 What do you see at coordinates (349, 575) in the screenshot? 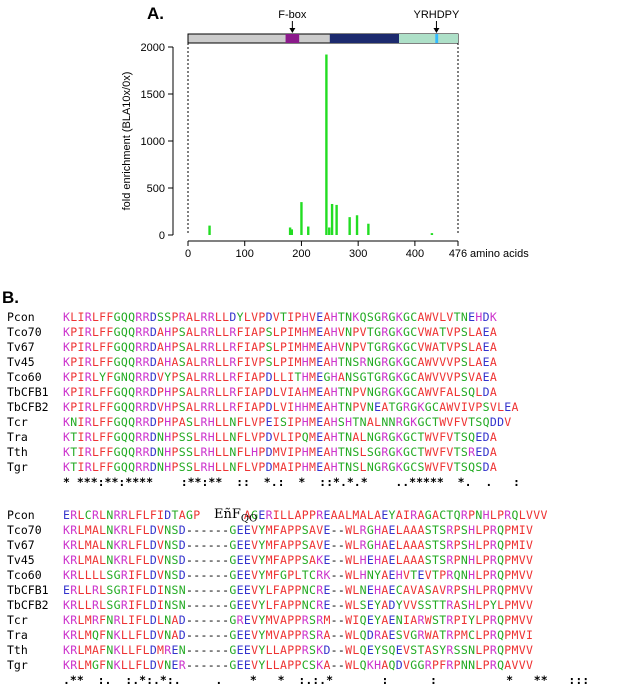
I see `residue: W` at bounding box center [349, 575].